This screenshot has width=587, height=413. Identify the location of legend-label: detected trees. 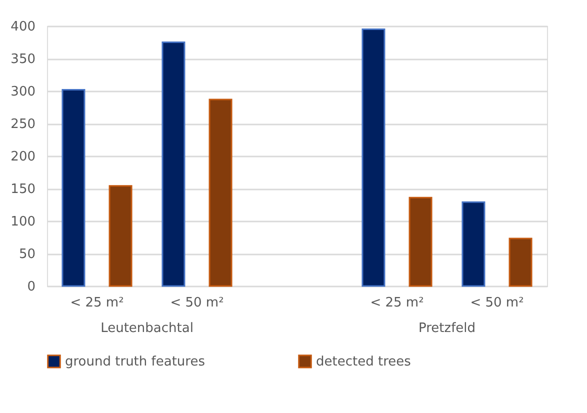
(364, 362).